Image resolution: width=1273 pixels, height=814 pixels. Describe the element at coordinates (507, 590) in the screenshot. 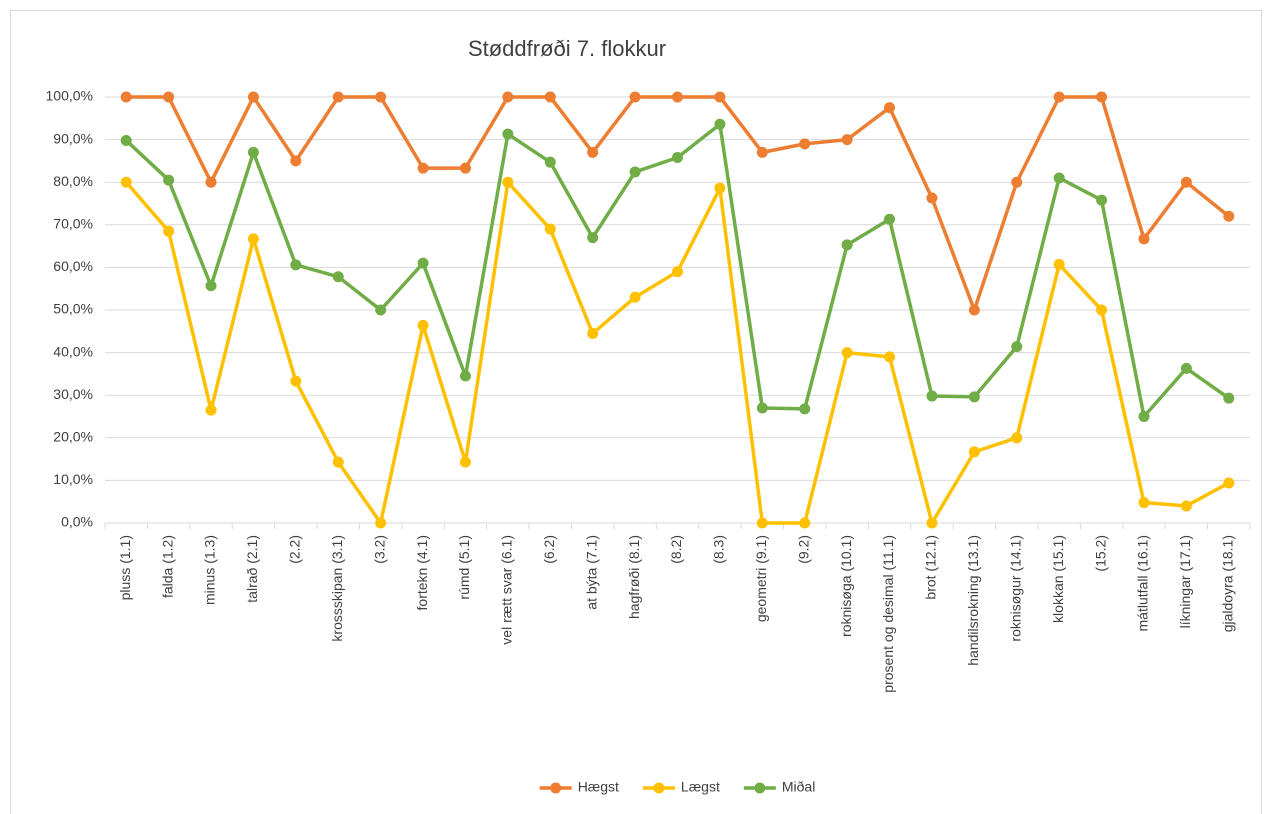

I see `x-tick-label: vel rætt svar (6.1)` at that location.